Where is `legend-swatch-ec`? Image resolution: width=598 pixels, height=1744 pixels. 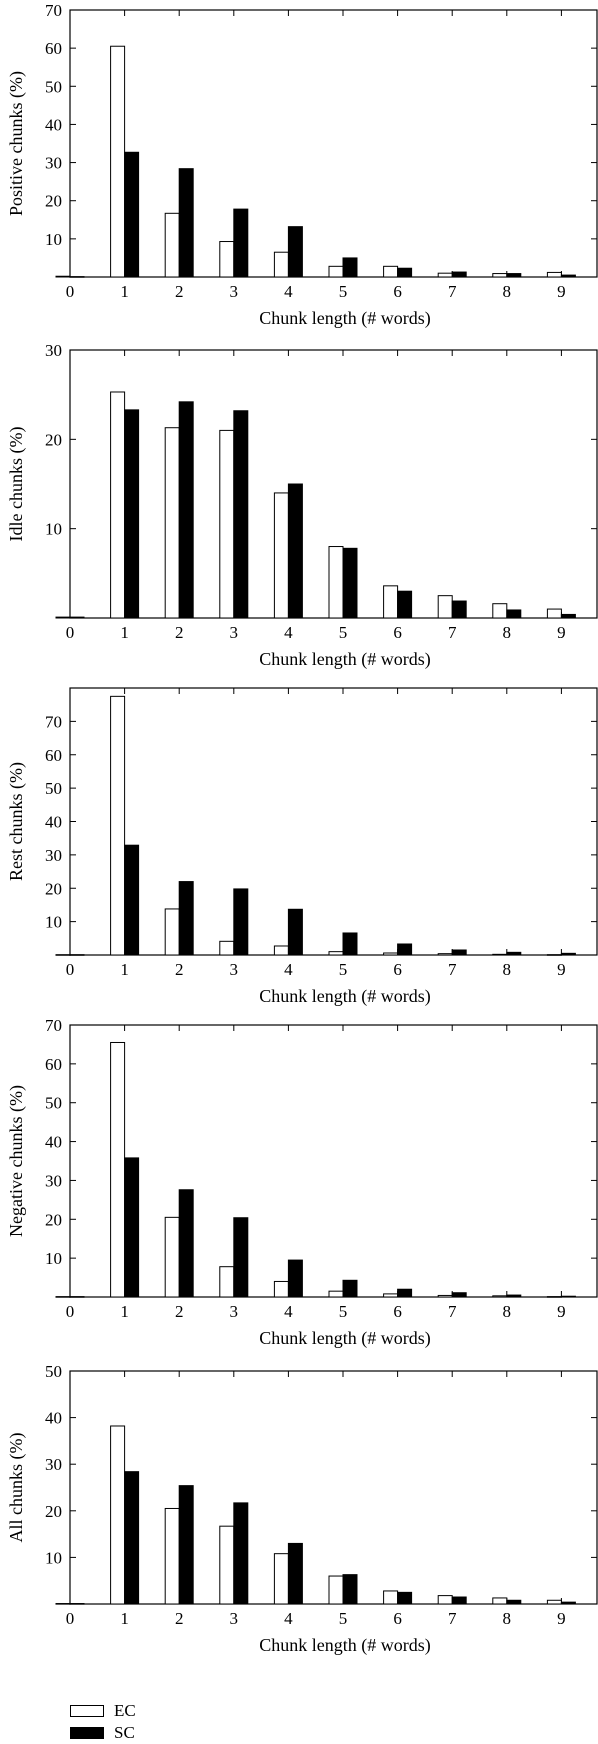
legend-swatch-ec is located at coordinates (87, 1711).